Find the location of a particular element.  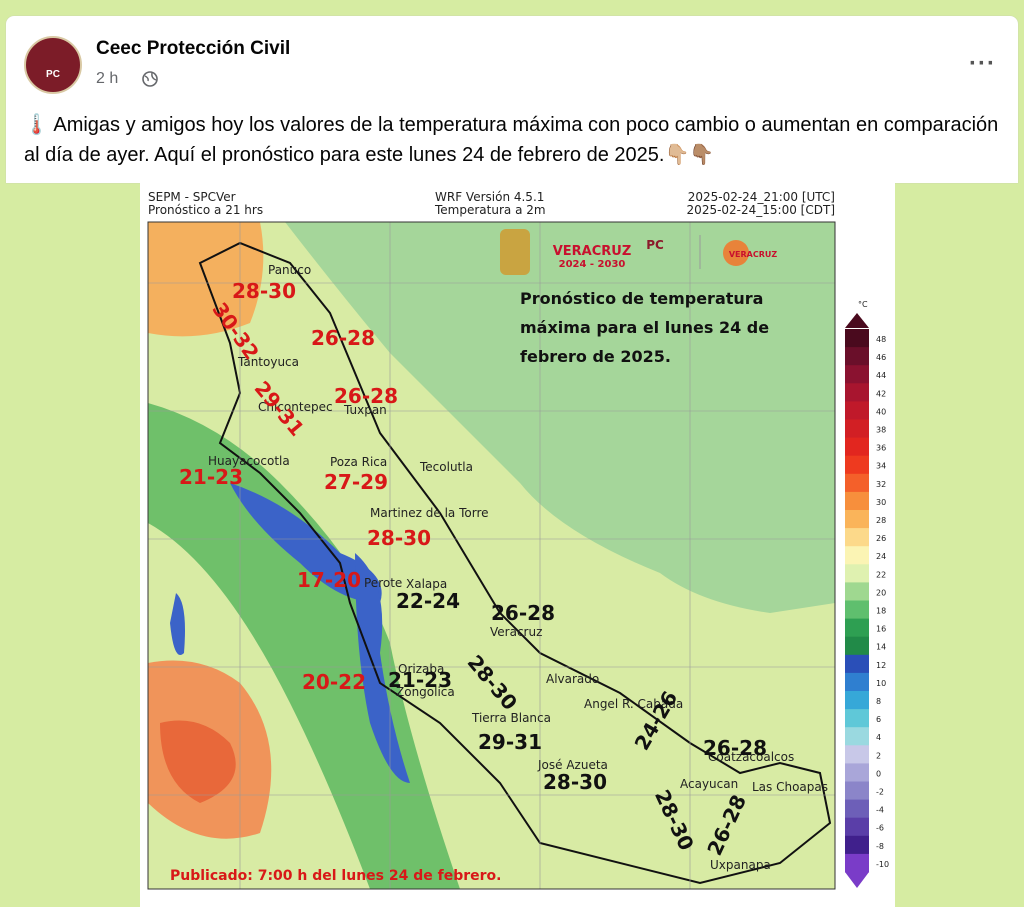

legend-tick: 30 is located at coordinates (881, 502).